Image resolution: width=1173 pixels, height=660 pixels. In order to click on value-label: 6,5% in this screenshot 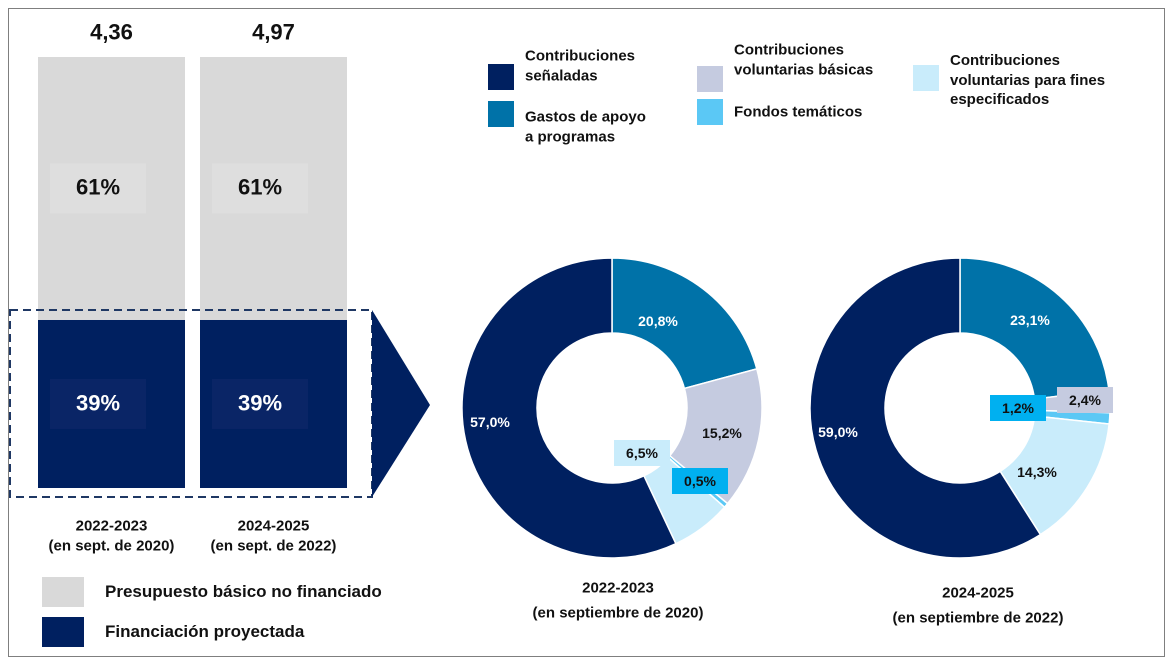, I will do `click(642, 452)`.